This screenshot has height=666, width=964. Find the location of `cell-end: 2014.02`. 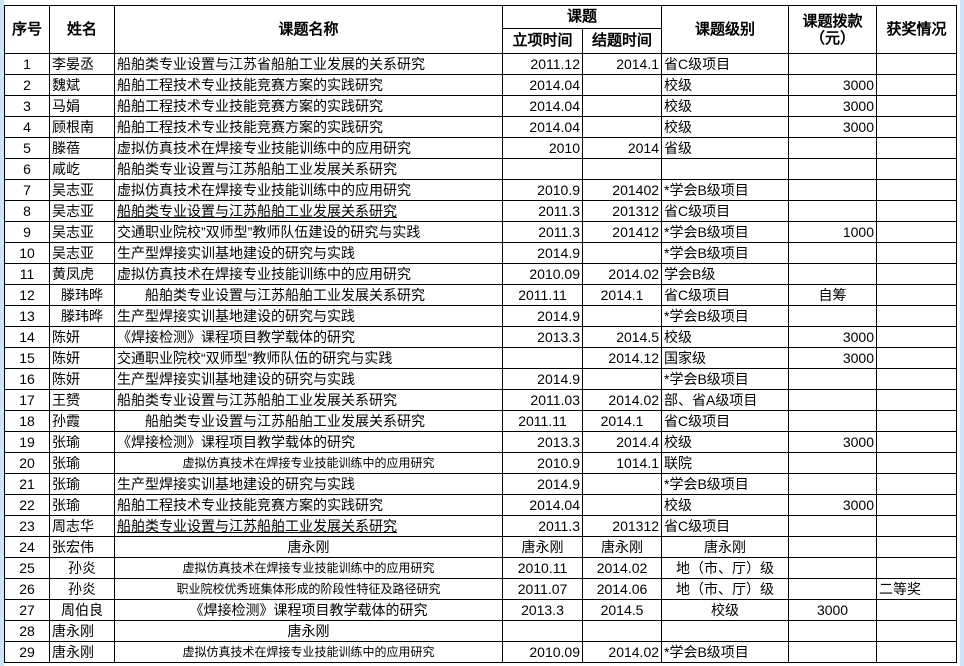

cell-end: 2014.02 is located at coordinates (622, 652).